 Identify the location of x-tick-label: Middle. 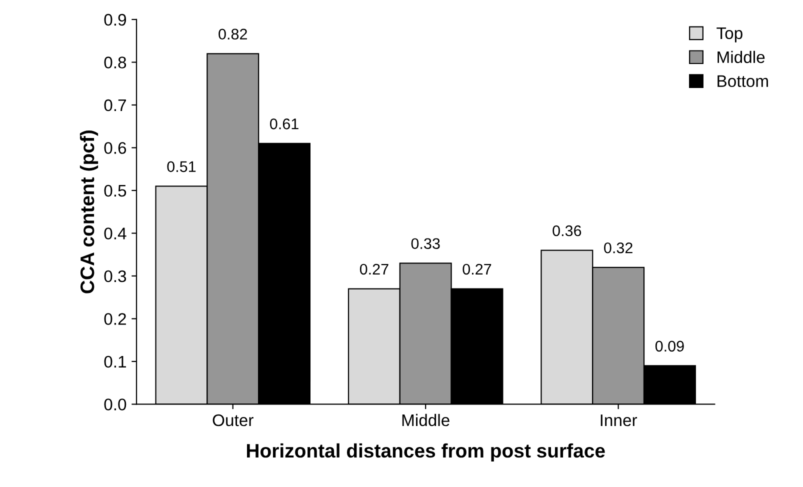
(426, 420).